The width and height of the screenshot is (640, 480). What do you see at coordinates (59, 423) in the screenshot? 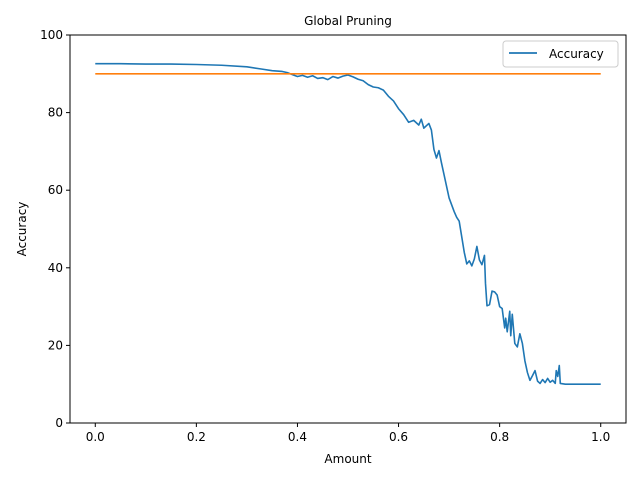
I see `y-tick-label: 0` at bounding box center [59, 423].